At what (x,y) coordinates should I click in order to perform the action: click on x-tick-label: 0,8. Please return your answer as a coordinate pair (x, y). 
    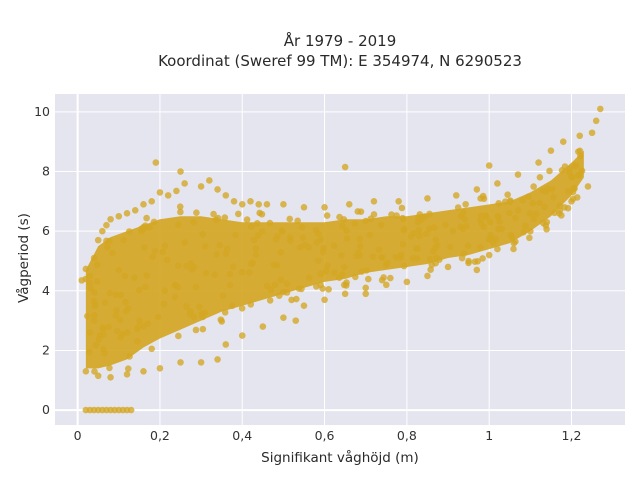
    Looking at the image, I should click on (407, 435).